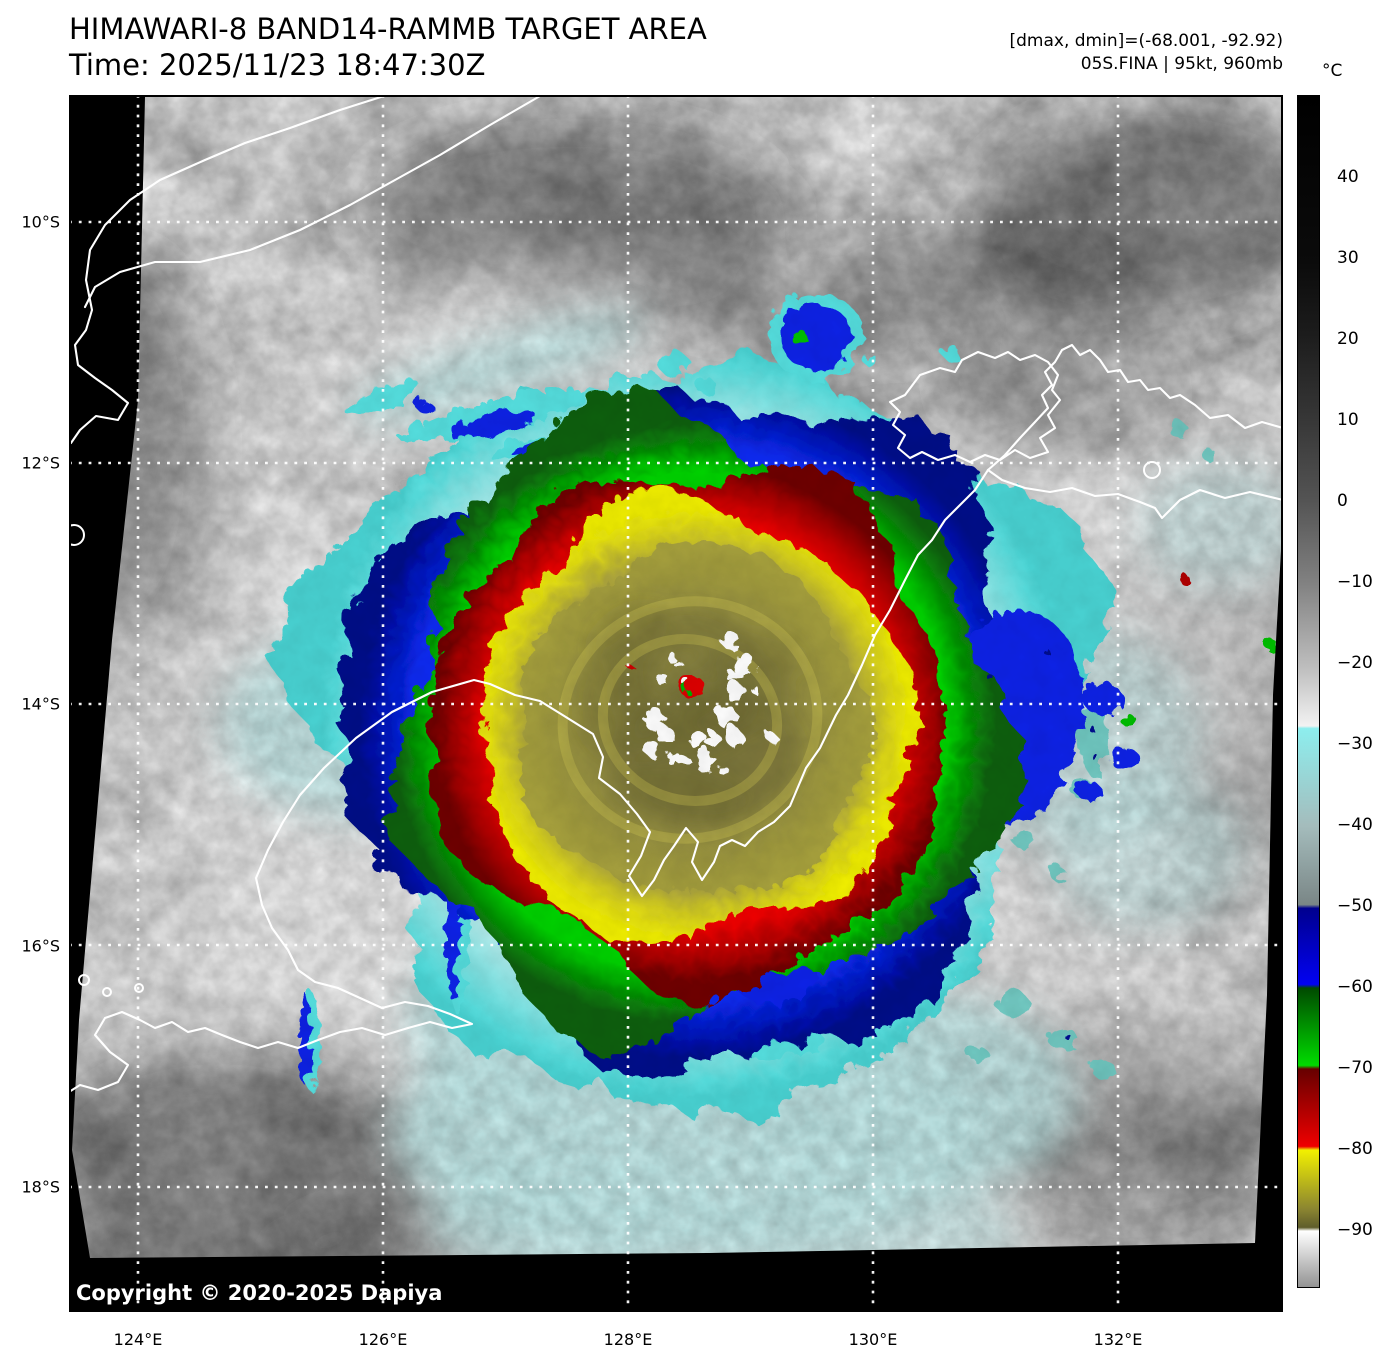  What do you see at coordinates (1348, 339) in the screenshot?
I see `colorbar-tick-label: 20` at bounding box center [1348, 339].